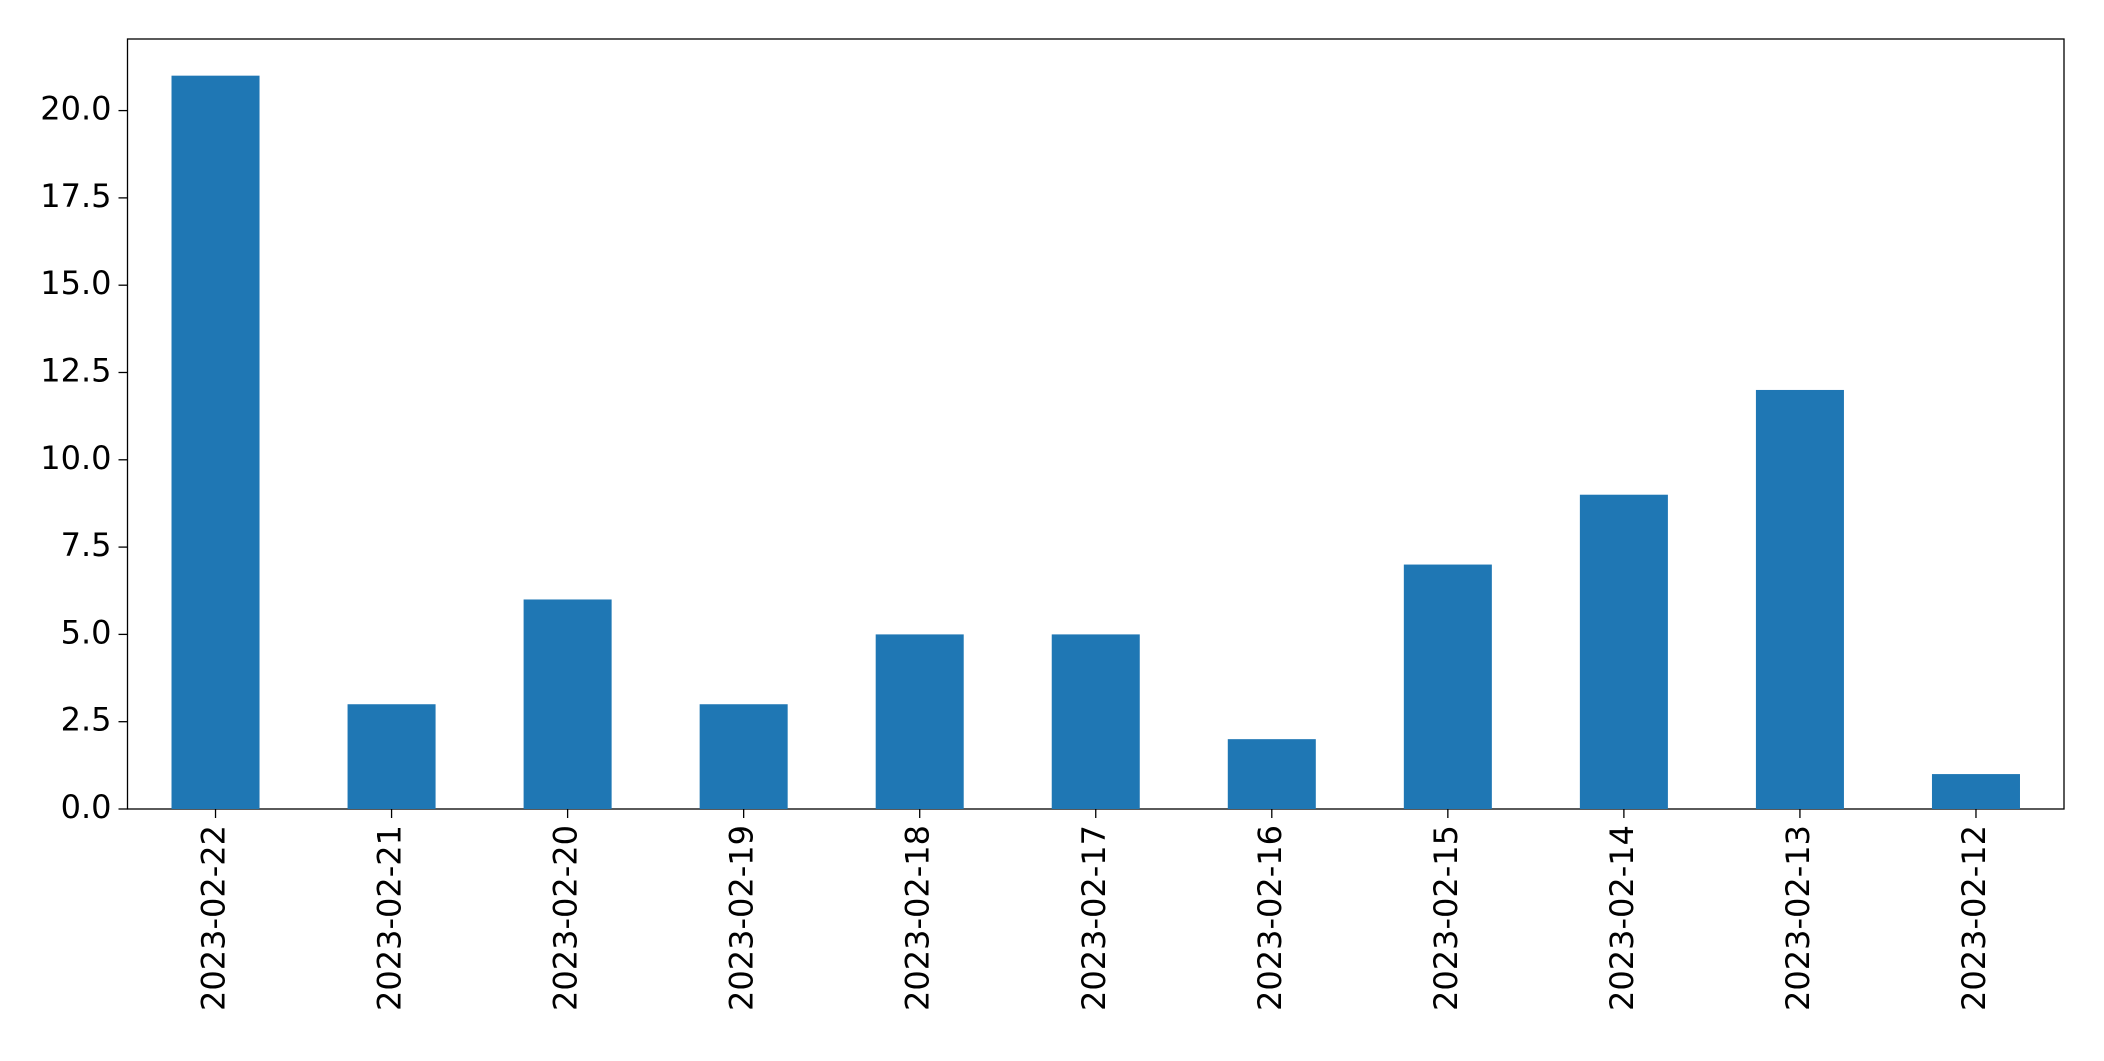  I want to click on y-tick-label: 2.5, so click(86, 720).